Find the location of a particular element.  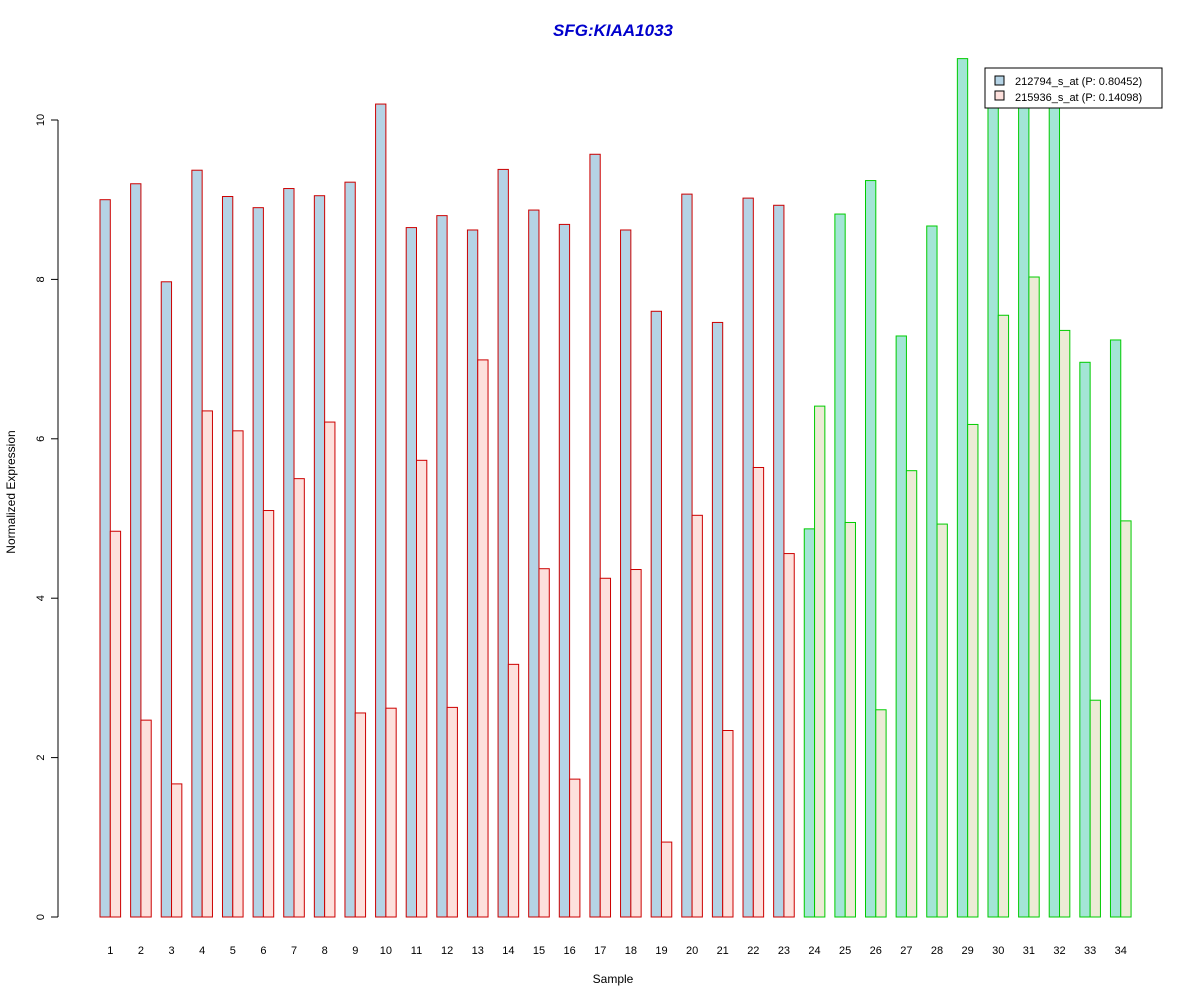

y-tick-label: 10 is located at coordinates (41, 120).